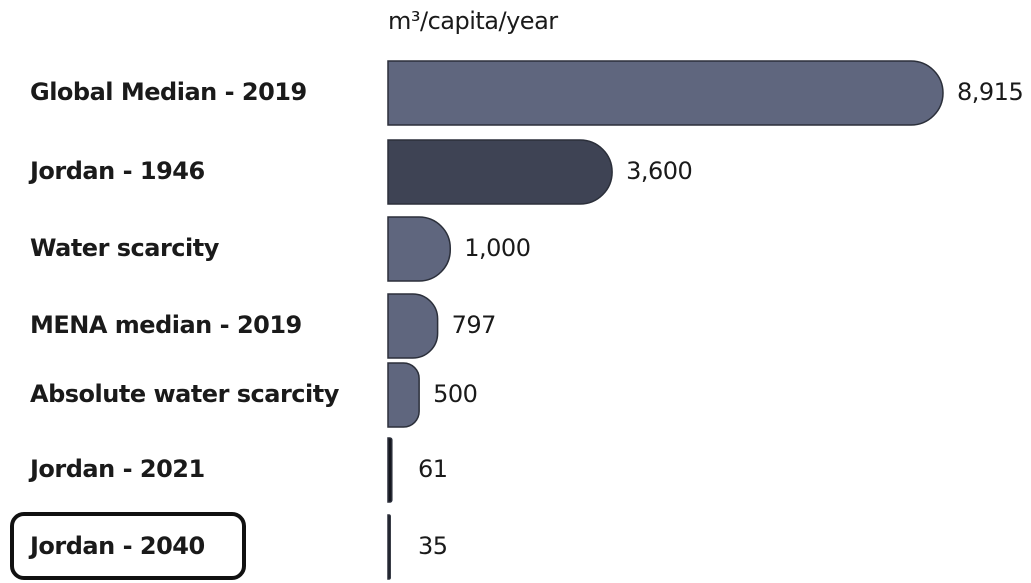 The width and height of the screenshot is (1031, 583). I want to click on value-label: 3,600, so click(659, 171).